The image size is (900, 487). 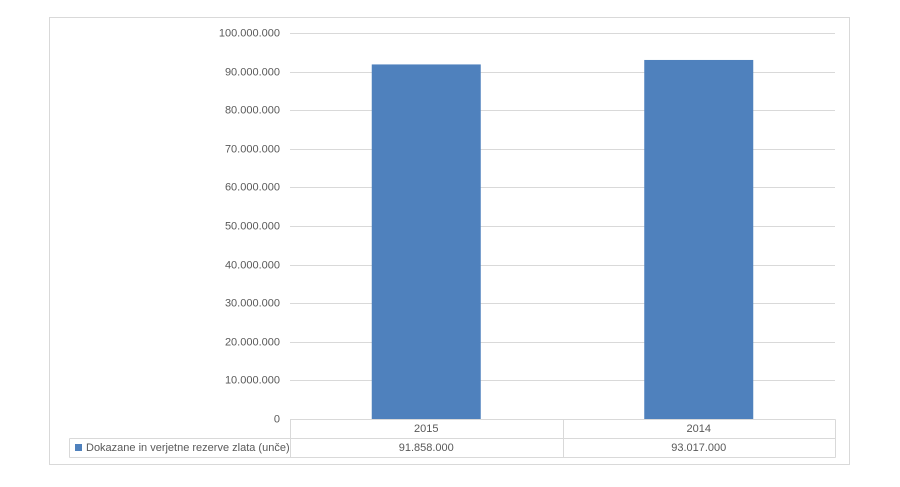 What do you see at coordinates (249, 33) in the screenshot?
I see `y-tick-label: 100.000.000` at bounding box center [249, 33].